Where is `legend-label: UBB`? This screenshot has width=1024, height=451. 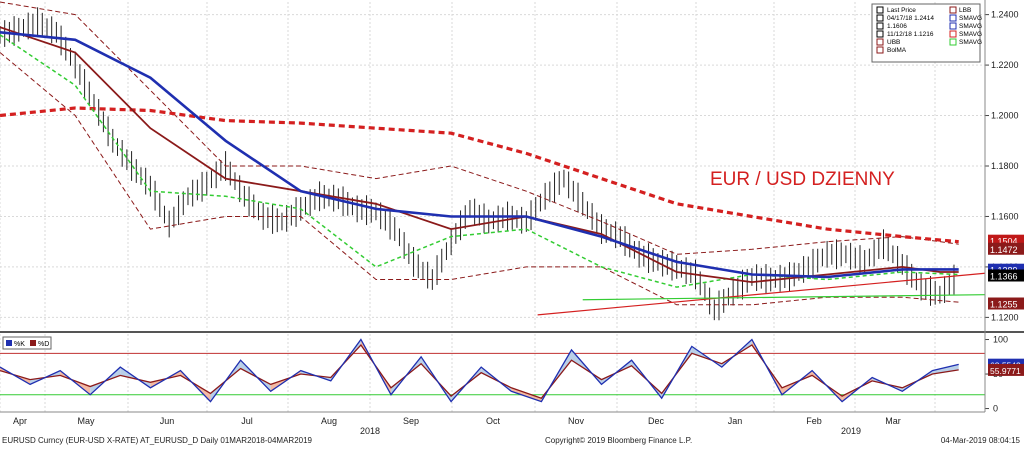
legend-label: UBB is located at coordinates (893, 42).